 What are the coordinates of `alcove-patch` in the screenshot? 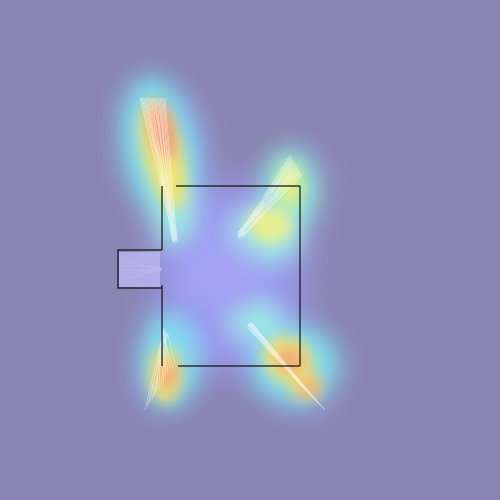 It's located at (139, 269).